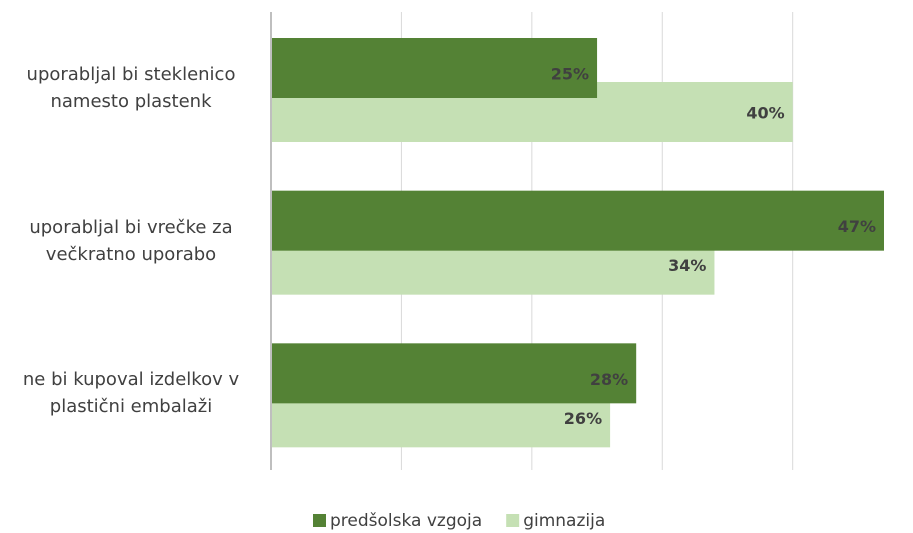 The height and width of the screenshot is (533, 913). I want to click on data-label: 40%, so click(765, 113).